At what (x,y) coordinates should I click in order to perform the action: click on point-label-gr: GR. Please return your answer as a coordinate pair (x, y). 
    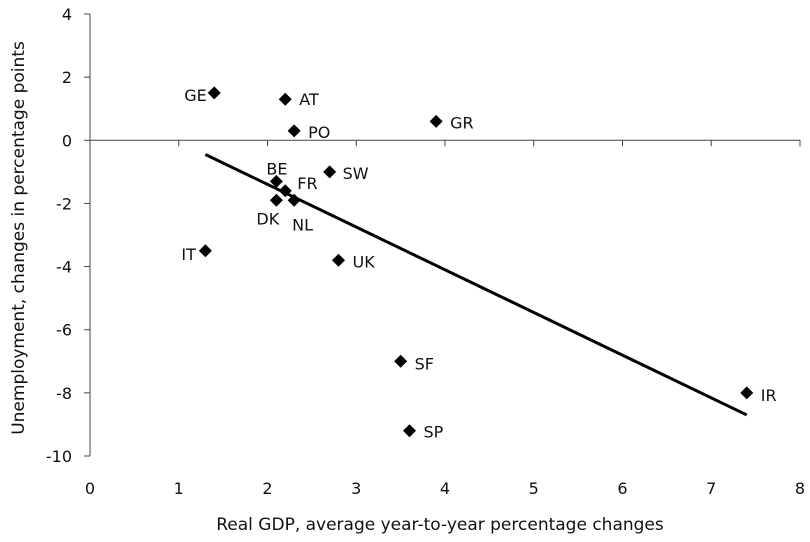
    Looking at the image, I should click on (462, 122).